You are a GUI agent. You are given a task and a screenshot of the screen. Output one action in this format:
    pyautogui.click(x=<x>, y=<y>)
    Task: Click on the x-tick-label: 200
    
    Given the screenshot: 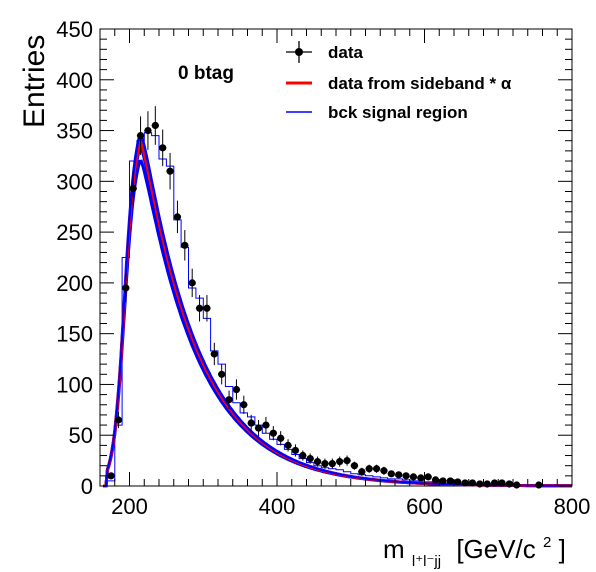 What is the action you would take?
    pyautogui.click(x=129, y=506)
    